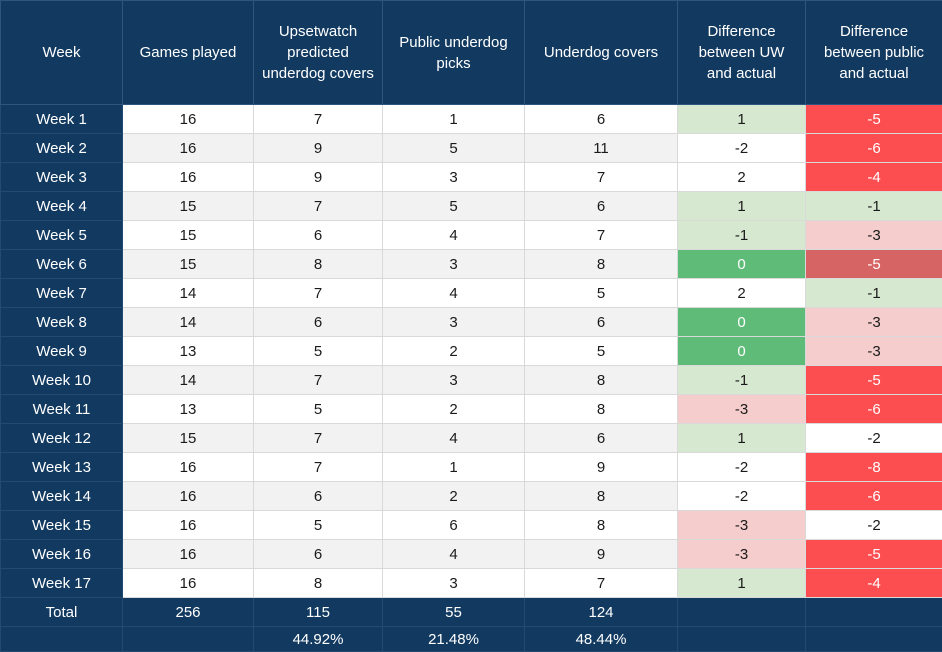 This screenshot has height=652, width=942. Describe the element at coordinates (318, 612) in the screenshot. I see `total-uw-predicted-cell: 115` at that location.